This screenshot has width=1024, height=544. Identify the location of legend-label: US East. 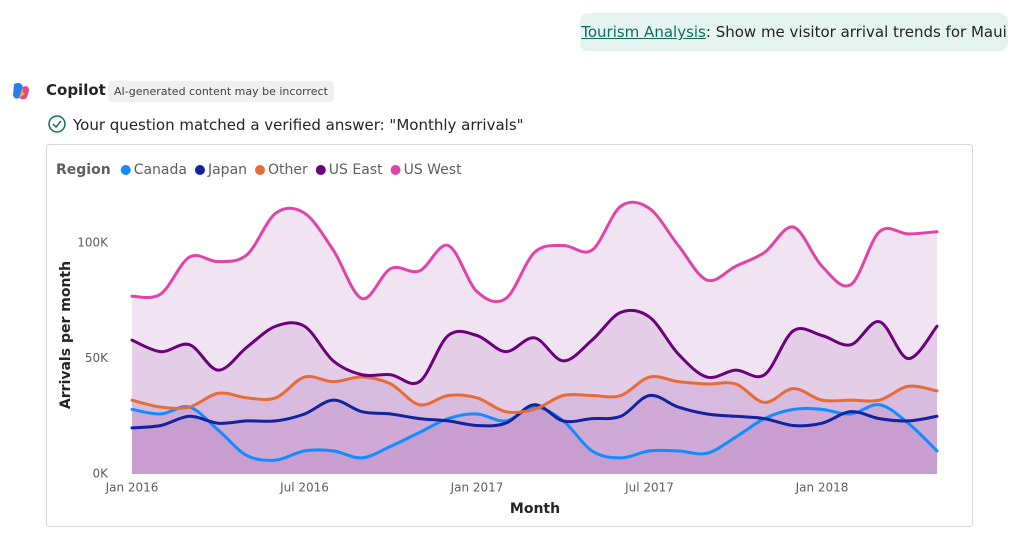
(356, 170).